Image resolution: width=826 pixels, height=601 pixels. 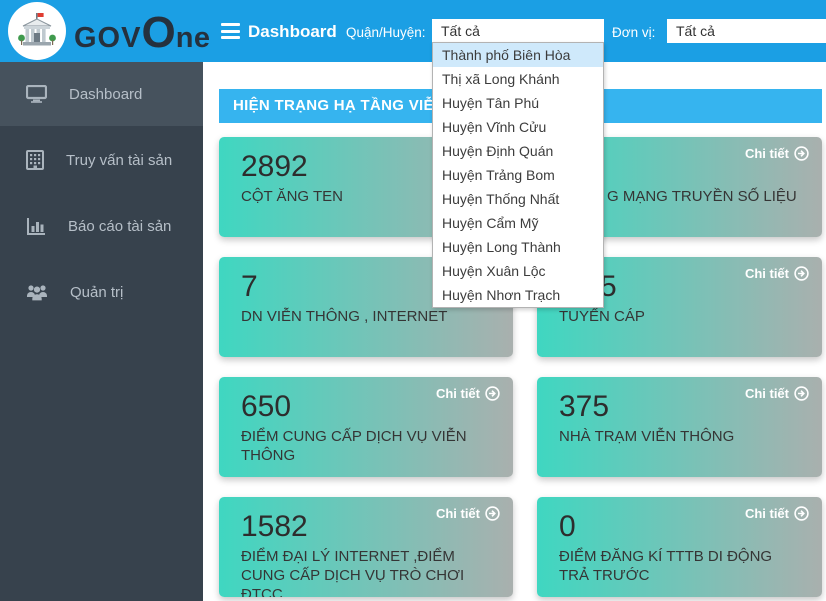 I want to click on district-option: Thành phố Biên Hòa, so click(x=518, y=55).